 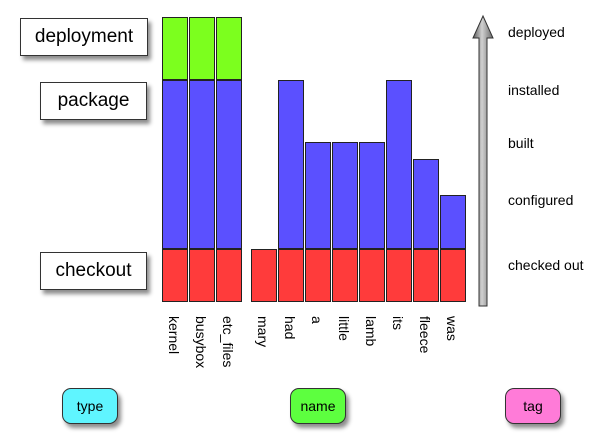 I want to click on level-checked-out: checked out, so click(x=546, y=265).